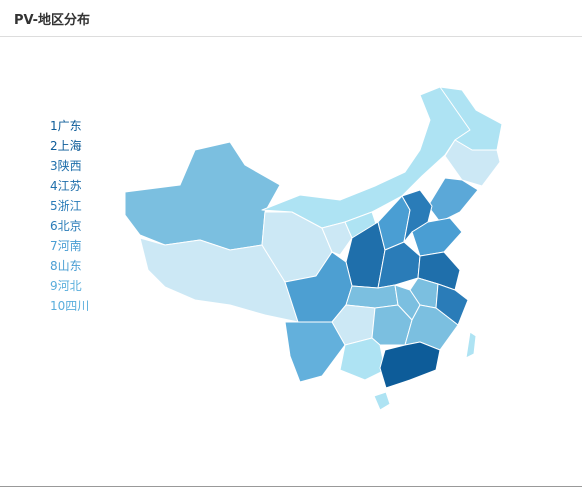  I want to click on ranking-item: 10四川, so click(69, 306).